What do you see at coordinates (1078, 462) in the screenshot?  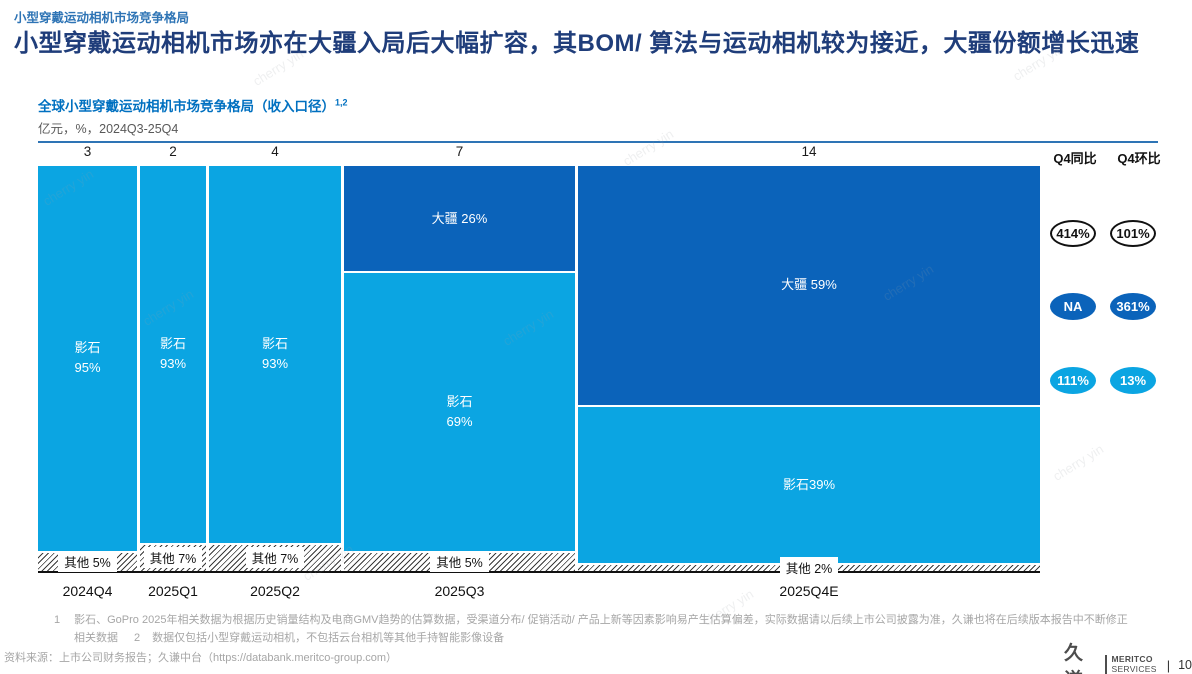 I see `watermark-text: cherry yin` at bounding box center [1078, 462].